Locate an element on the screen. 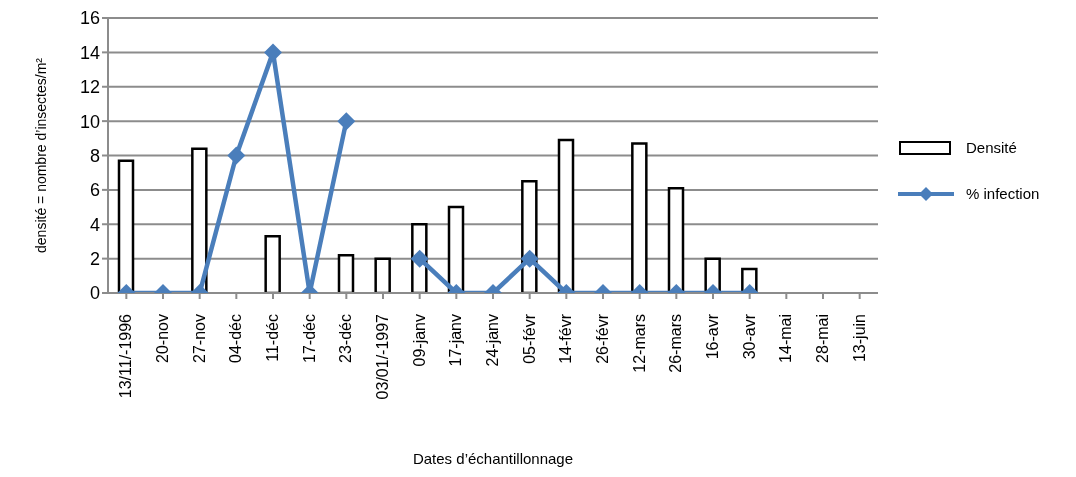 This screenshot has height=477, width=1076. x-tick-label: 09-janv is located at coordinates (419, 340).